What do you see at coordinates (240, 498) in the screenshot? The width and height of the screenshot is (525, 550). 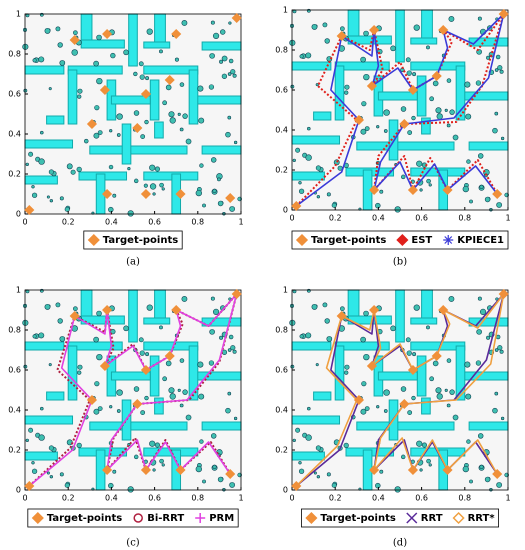 I see `x-tick-label: 1` at bounding box center [240, 498].